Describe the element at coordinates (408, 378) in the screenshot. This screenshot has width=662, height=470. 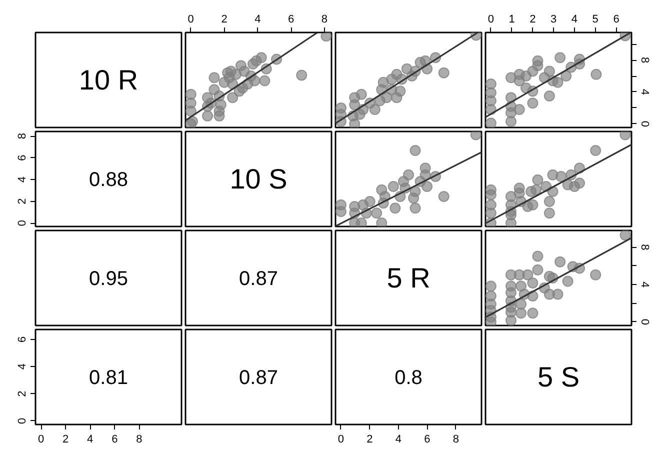
I see `annotation: 0.8` at that location.